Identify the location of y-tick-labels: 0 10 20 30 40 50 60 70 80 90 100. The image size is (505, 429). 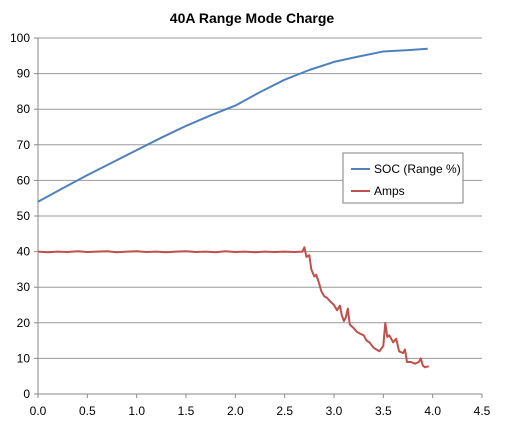
(20, 216).